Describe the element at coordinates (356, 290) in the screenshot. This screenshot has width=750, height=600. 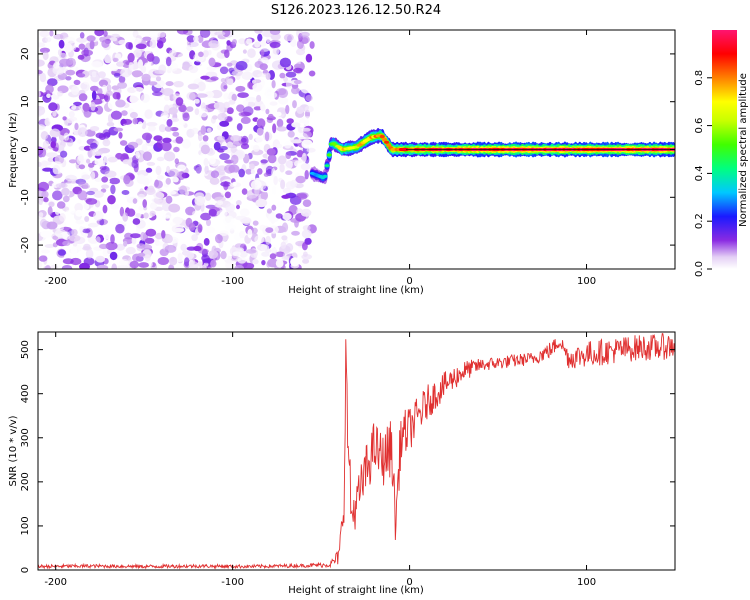
I see `heatmap-x-axis-label: Height of straight line (km)` at that location.